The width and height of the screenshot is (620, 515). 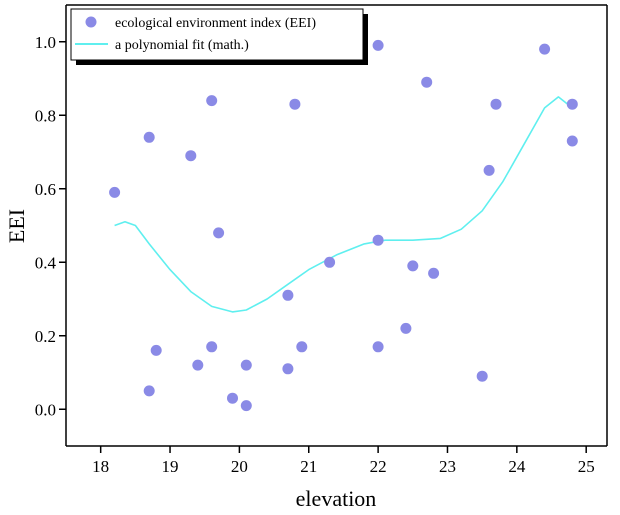 What do you see at coordinates (45, 115) in the screenshot?
I see `y-tick-label: 0.8` at bounding box center [45, 115].